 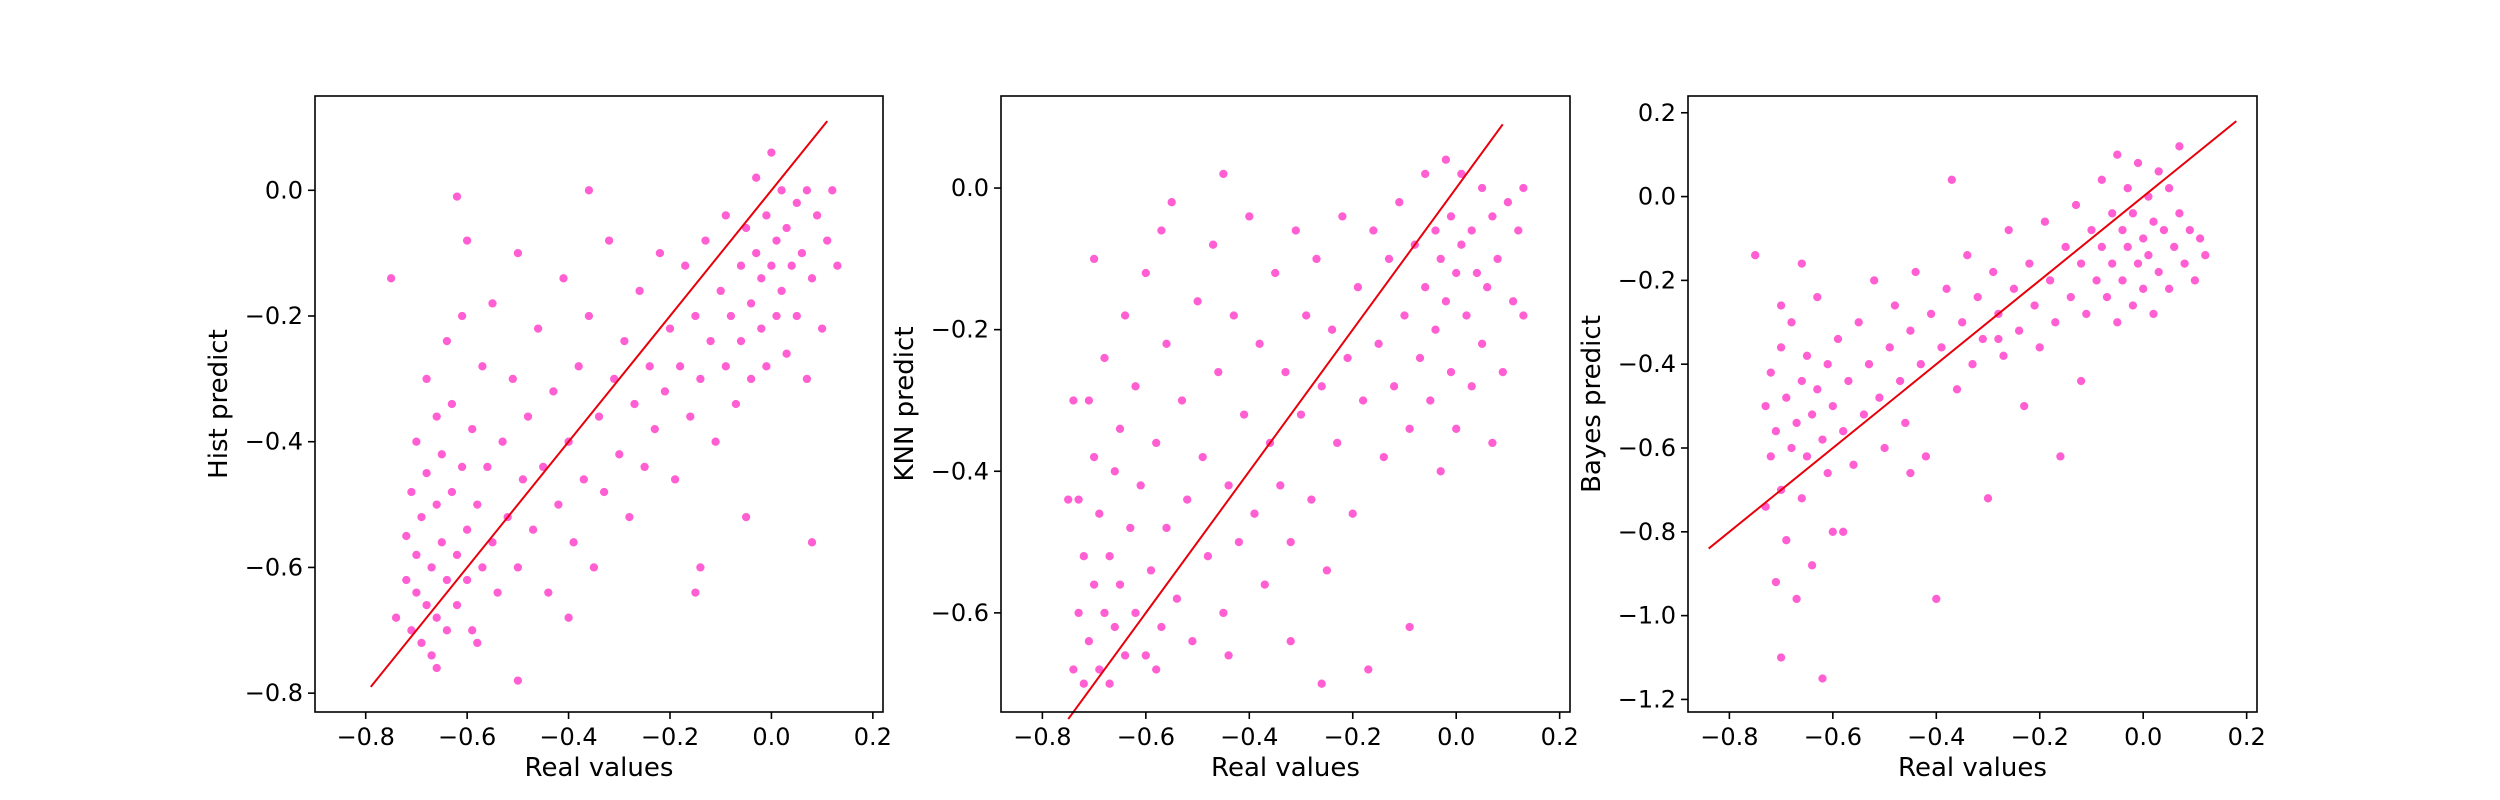 I want to click on x-tick-label: 0.2, so click(x=1560, y=737).